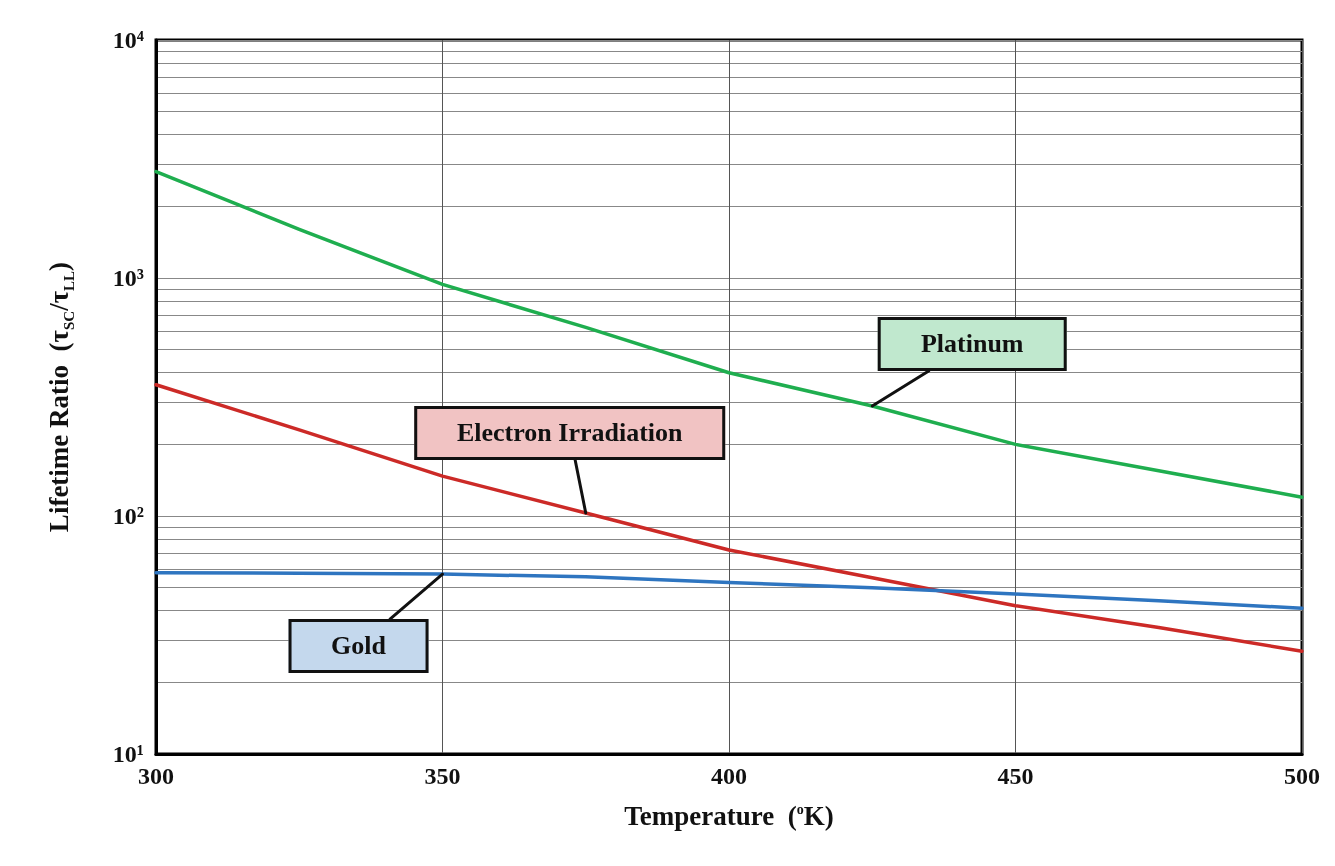 Image resolution: width=1335 pixels, height=866 pixels. What do you see at coordinates (729, 776) in the screenshot?
I see `x-tick-label: 400` at bounding box center [729, 776].